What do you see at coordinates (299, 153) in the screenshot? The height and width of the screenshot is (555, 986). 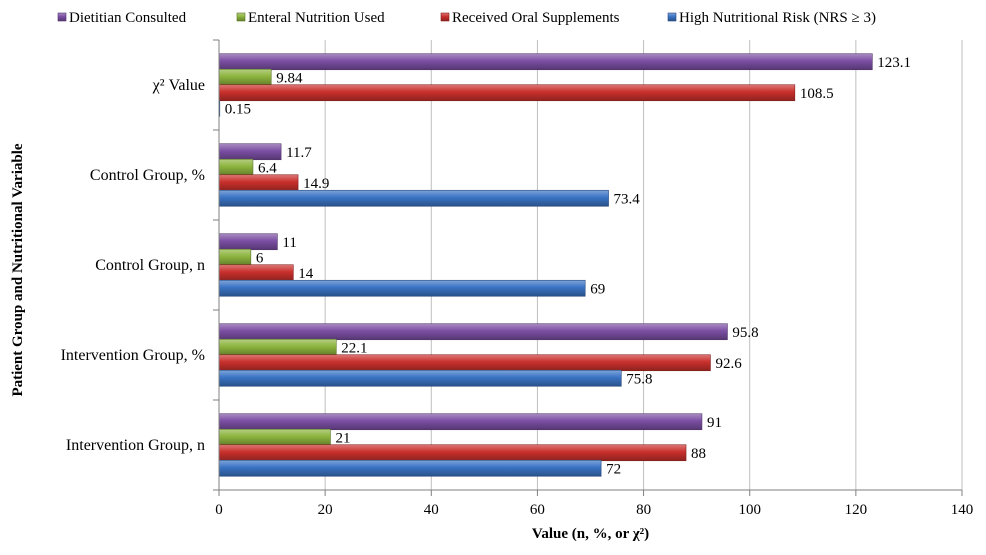 I see `data-label: 11.7` at bounding box center [299, 153].